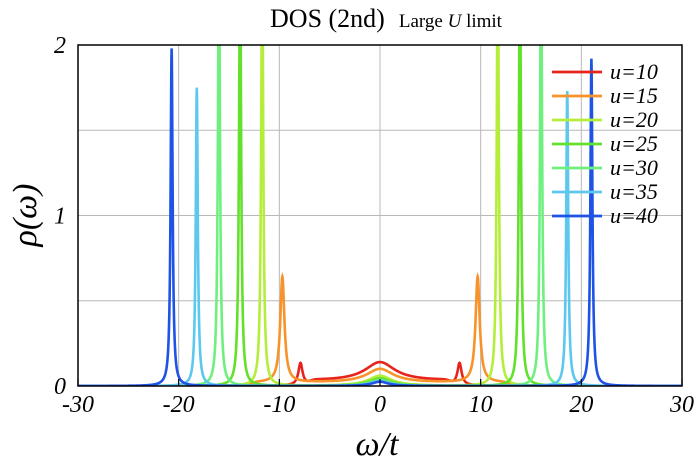 The image size is (696, 464). What do you see at coordinates (634, 215) in the screenshot?
I see `legend-label: u=40` at bounding box center [634, 215].